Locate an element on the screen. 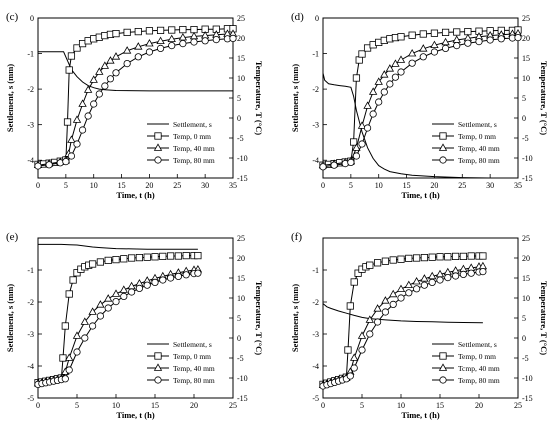  settlement-line is located at coordinates (118, 246).